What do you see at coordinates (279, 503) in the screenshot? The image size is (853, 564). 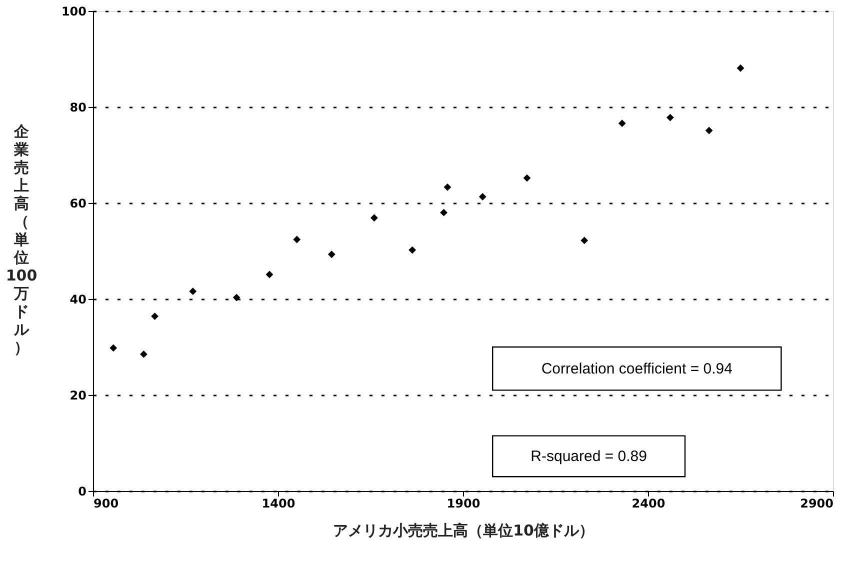 I see `x-tick-label: 1400` at bounding box center [279, 503].